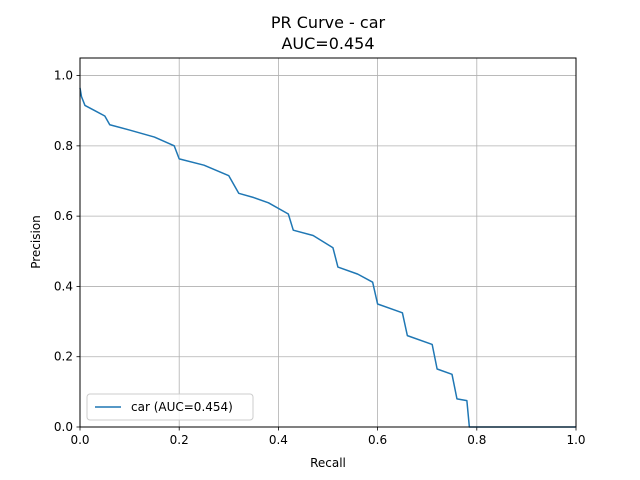 Image resolution: width=640 pixels, height=480 pixels. I want to click on legend: car (AUC=0.454), so click(170, 407).